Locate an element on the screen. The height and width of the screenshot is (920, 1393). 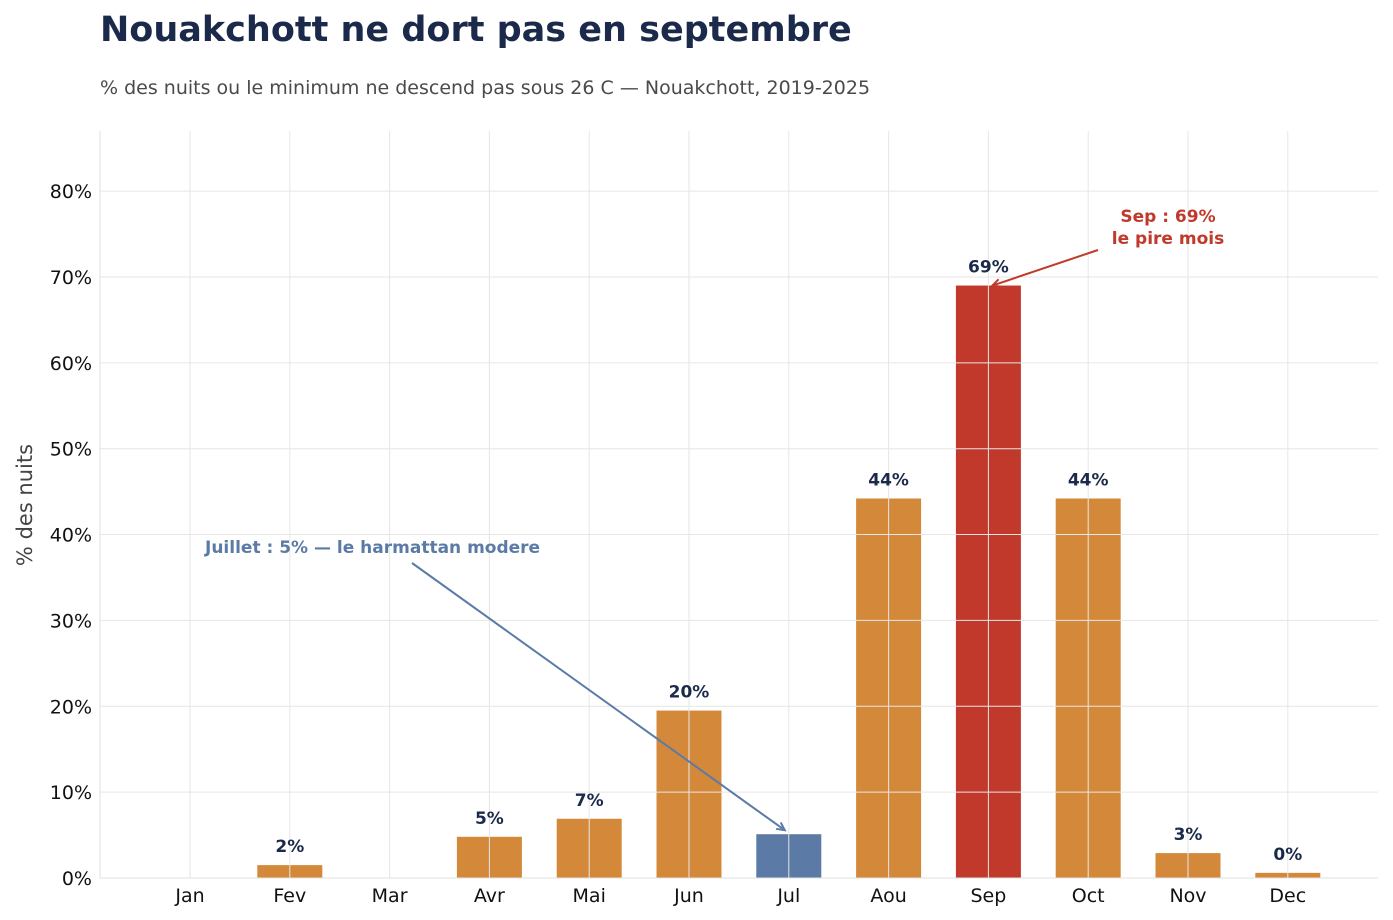
y-tick-label: 70% is located at coordinates (71, 278).